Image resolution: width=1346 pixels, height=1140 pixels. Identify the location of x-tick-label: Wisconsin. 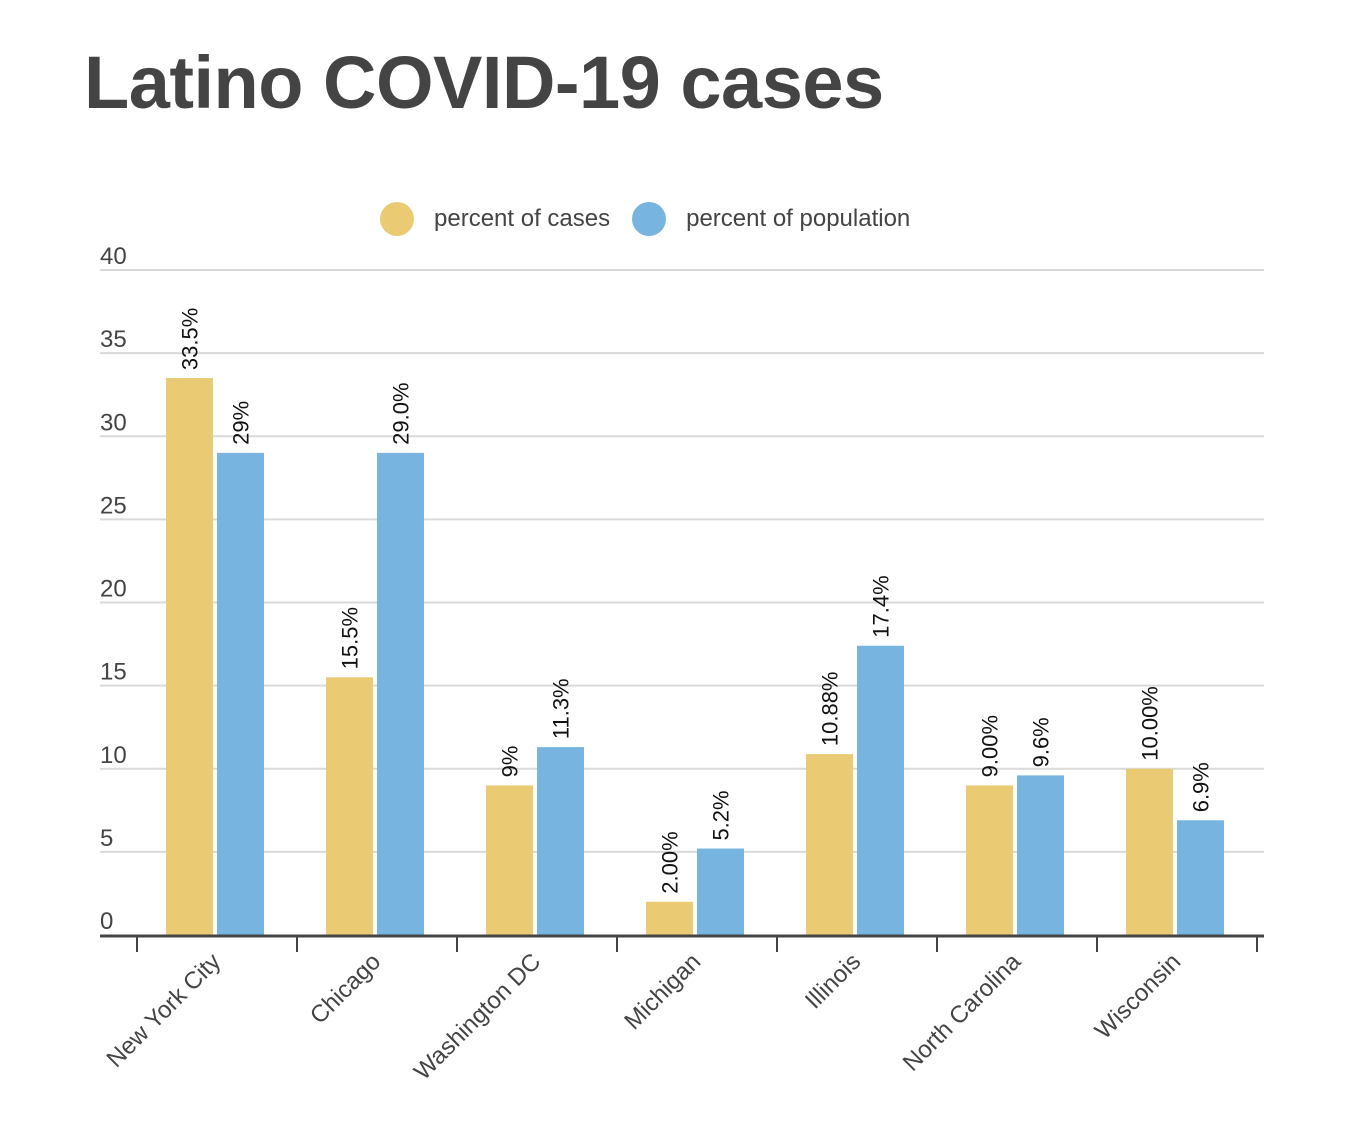
(1138, 996).